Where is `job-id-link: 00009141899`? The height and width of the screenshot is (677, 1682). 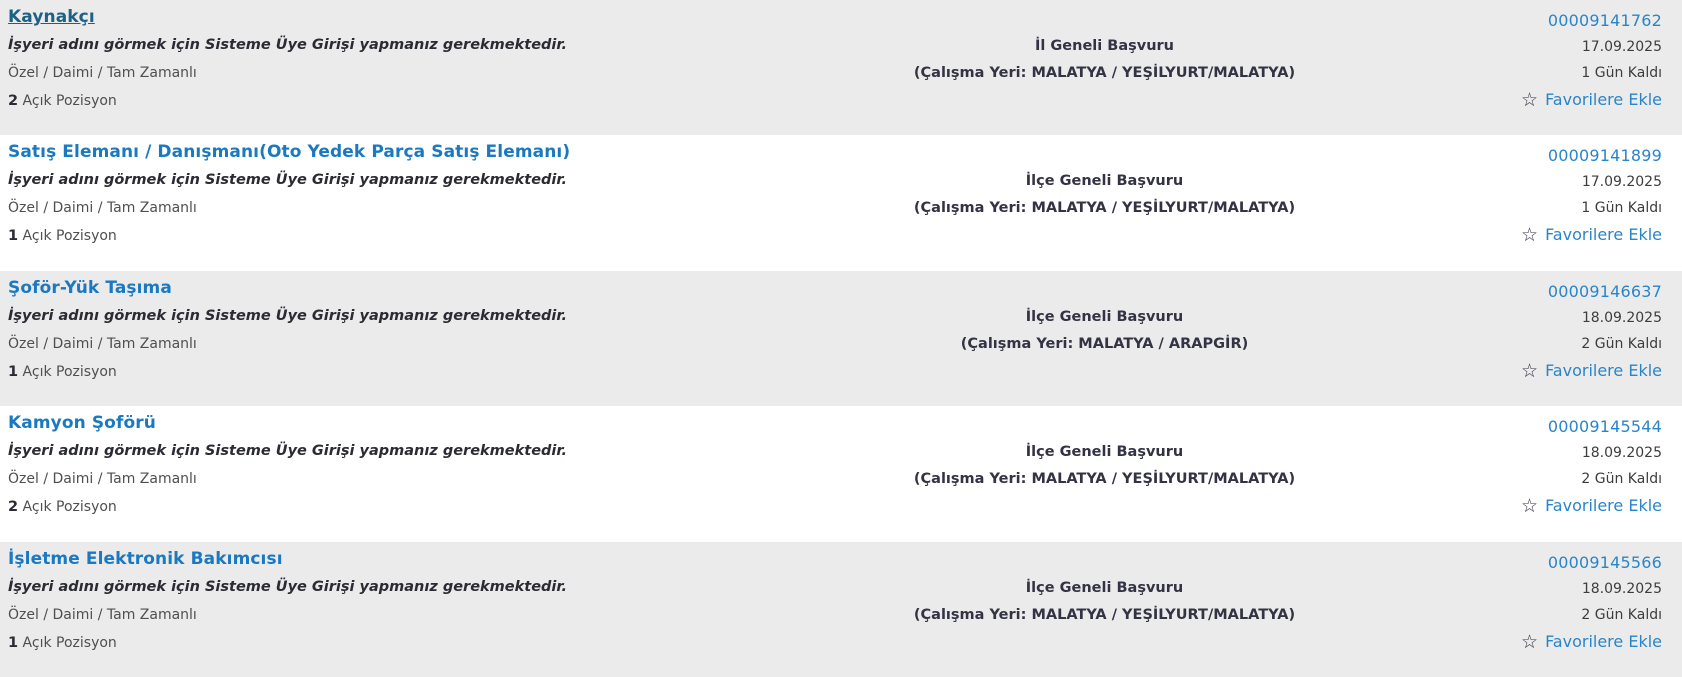
job-id-link: 00009141899 is located at coordinates (1604, 156).